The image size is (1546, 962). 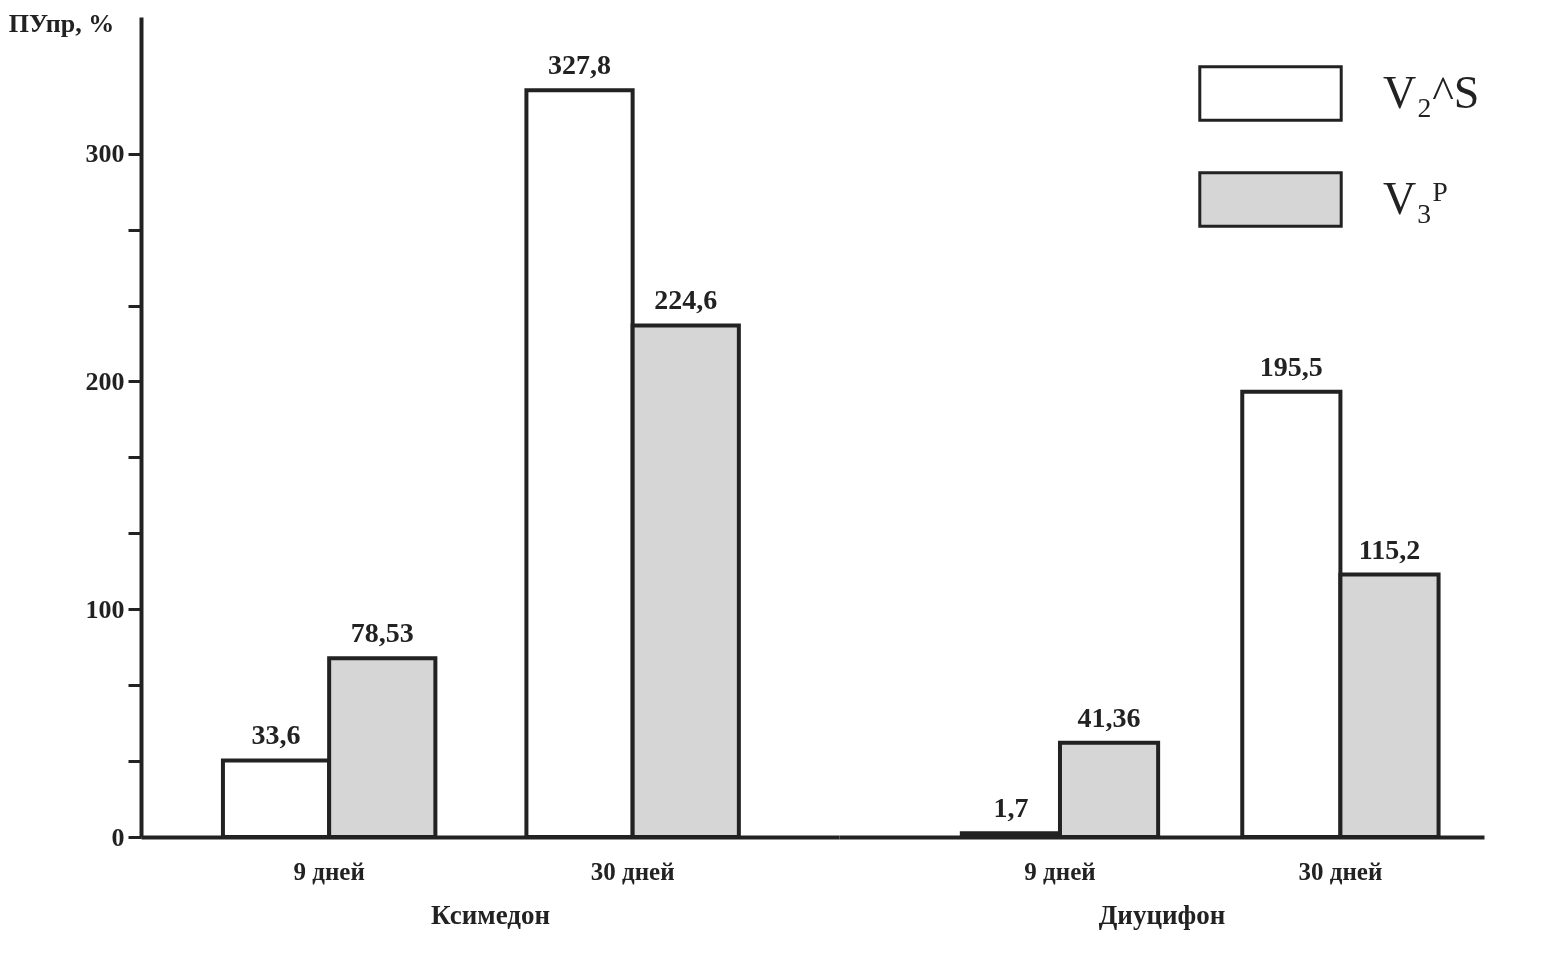 I want to click on data-label: 41,36, so click(x=1109, y=717).